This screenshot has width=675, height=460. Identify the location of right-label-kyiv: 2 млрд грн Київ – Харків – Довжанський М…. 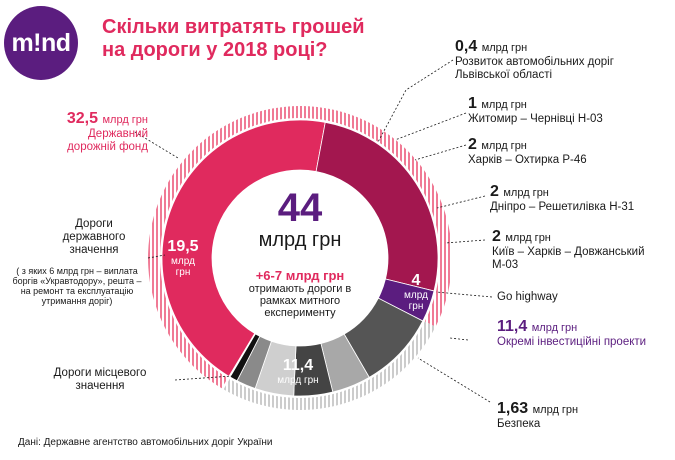
(568, 249).